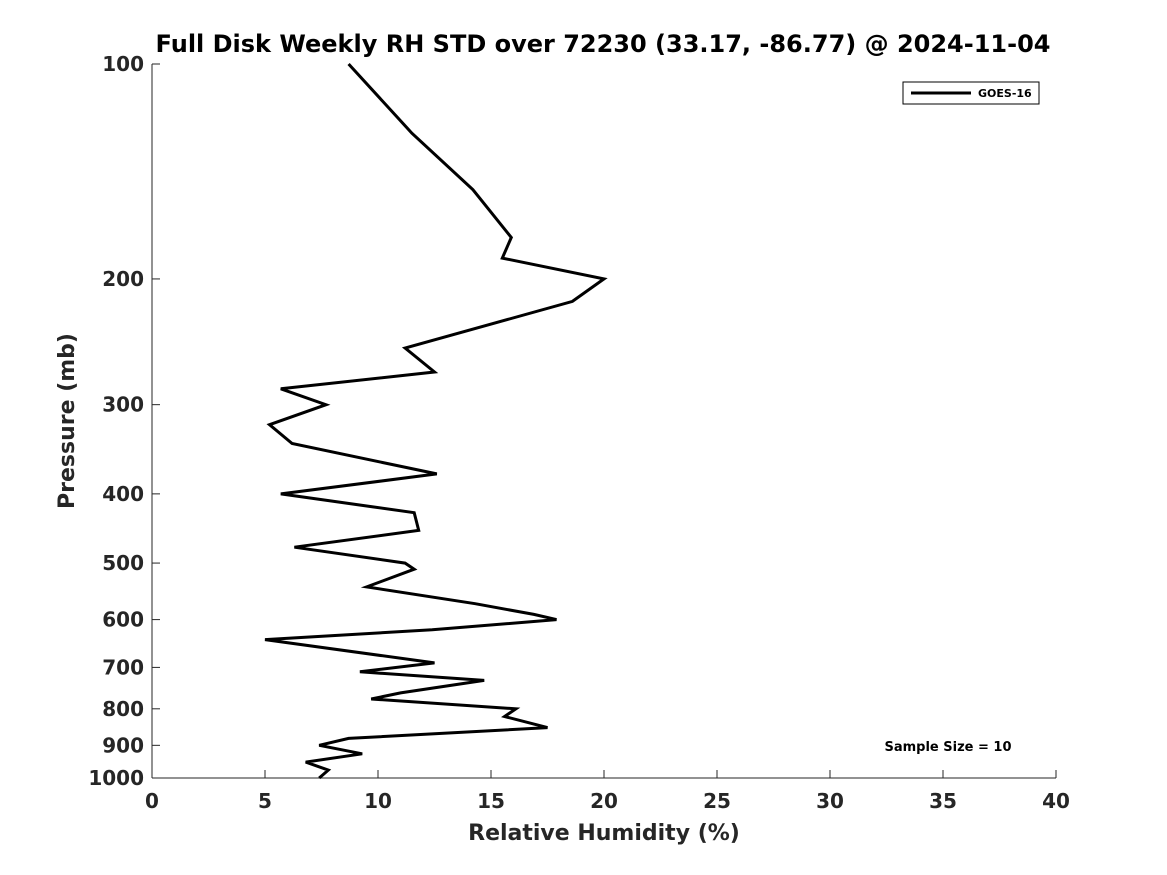  I want to click on x-tick-label: 30, so click(830, 801).